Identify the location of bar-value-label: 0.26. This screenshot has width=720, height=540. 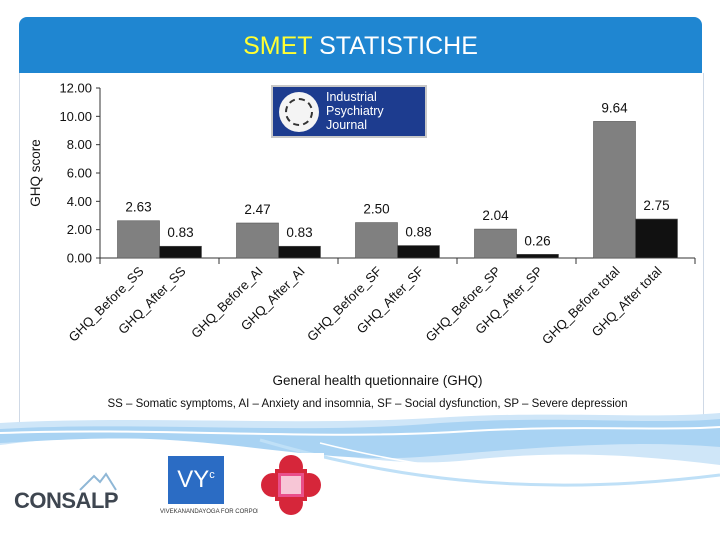
(537, 240).